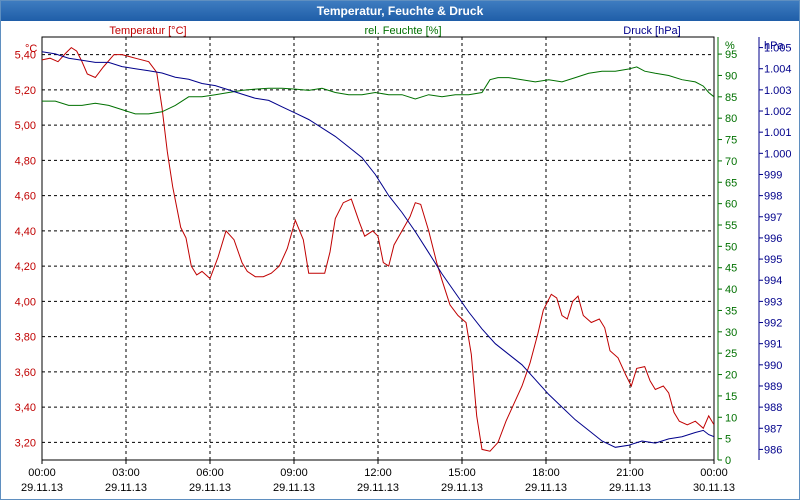  I want to click on pressure-tick-label: 993, so click(773, 302).